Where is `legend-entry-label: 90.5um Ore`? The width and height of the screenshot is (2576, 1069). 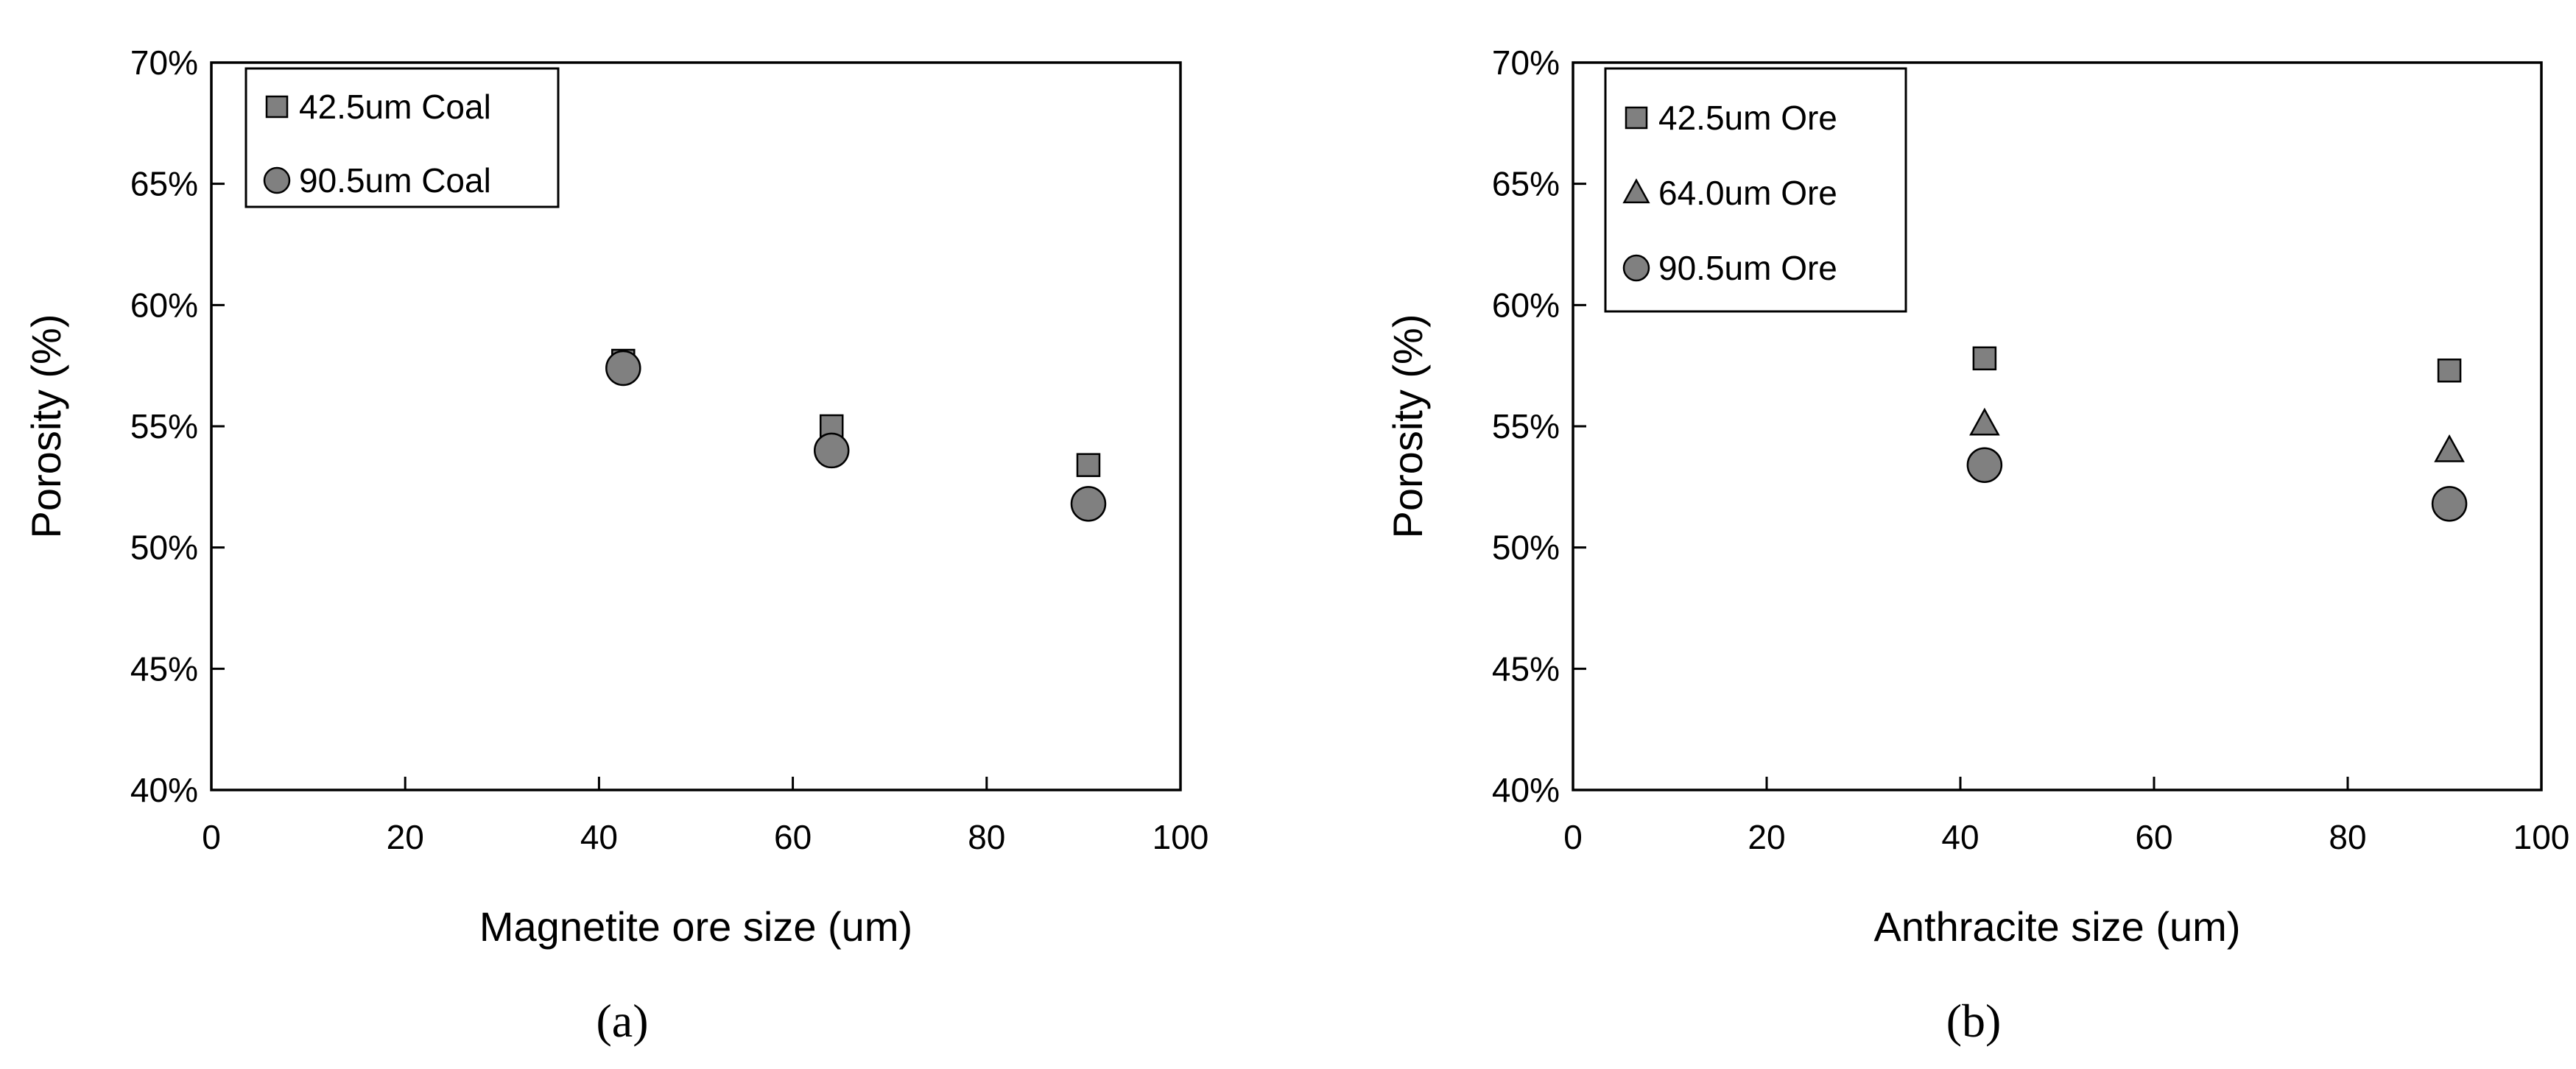 legend-entry-label: 90.5um Ore is located at coordinates (1747, 268).